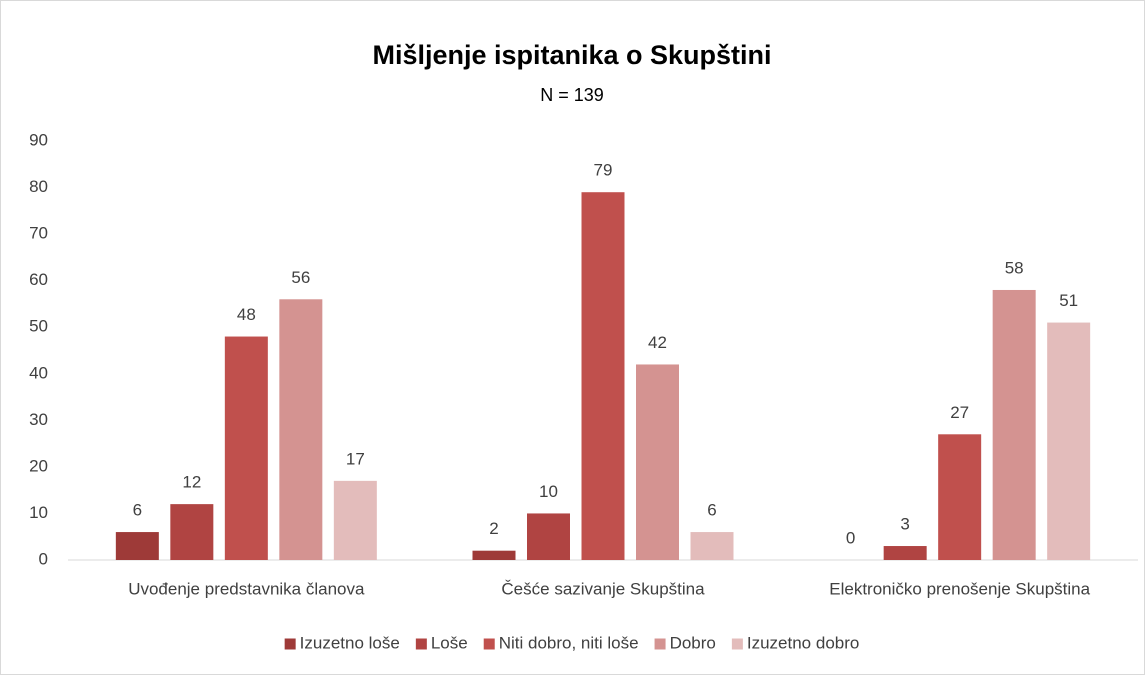 Image resolution: width=1145 pixels, height=675 pixels. What do you see at coordinates (493, 528) in the screenshot?
I see `data-label: 2` at bounding box center [493, 528].